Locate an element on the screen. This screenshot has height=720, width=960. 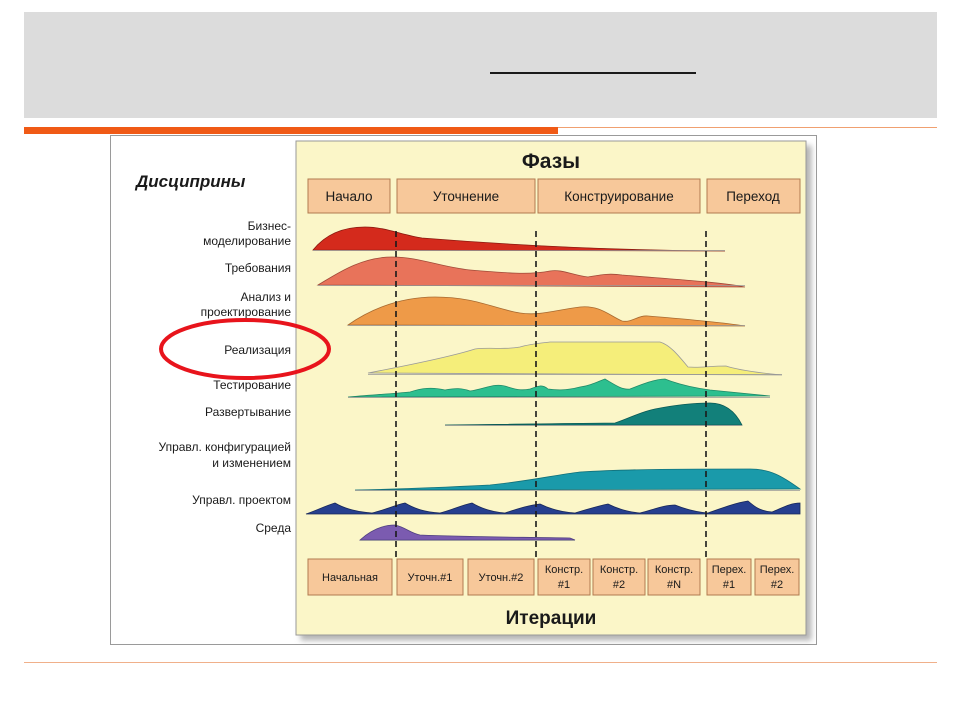
accent-rule-thick is located at coordinates (291, 130).